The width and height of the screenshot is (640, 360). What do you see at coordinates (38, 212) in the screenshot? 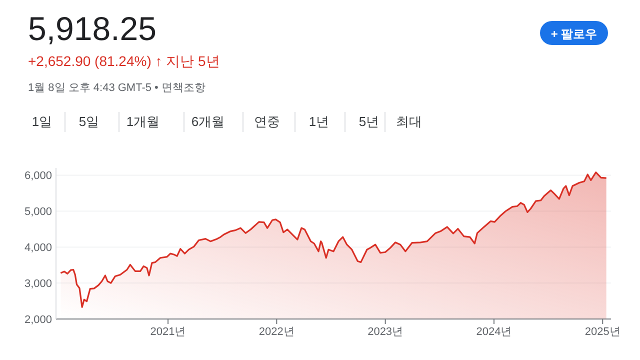
I see `y-tick-label: 5,000` at bounding box center [38, 212].